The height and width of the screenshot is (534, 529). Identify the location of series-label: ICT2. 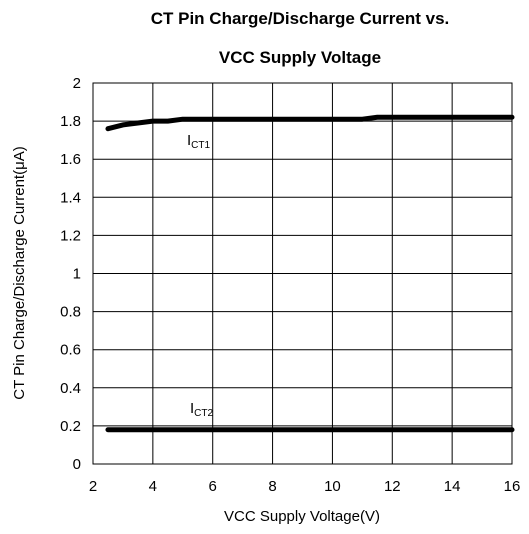
(202, 409).